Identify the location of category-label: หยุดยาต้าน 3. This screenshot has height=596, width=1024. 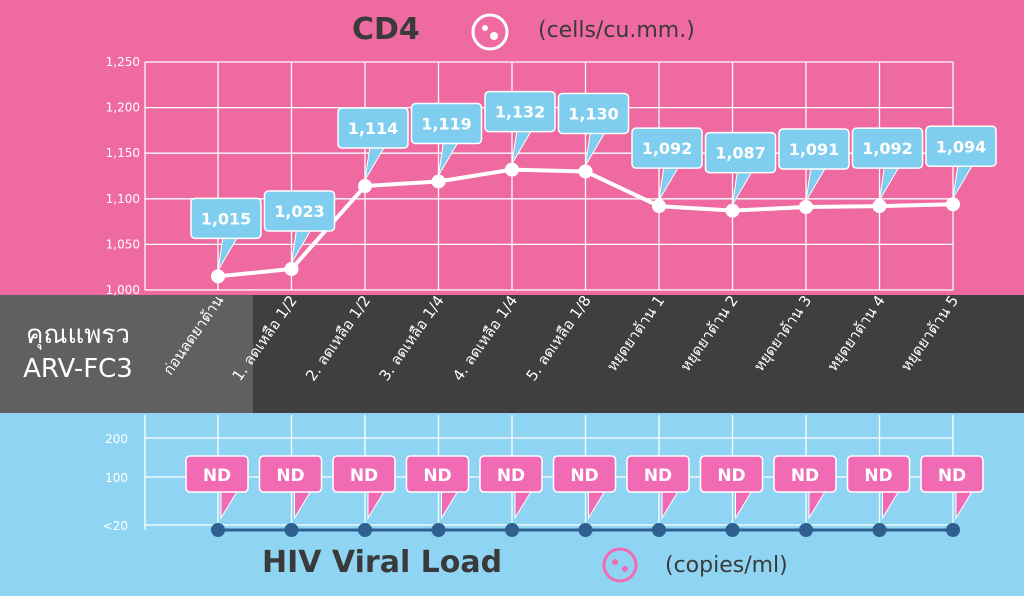
(783, 333).